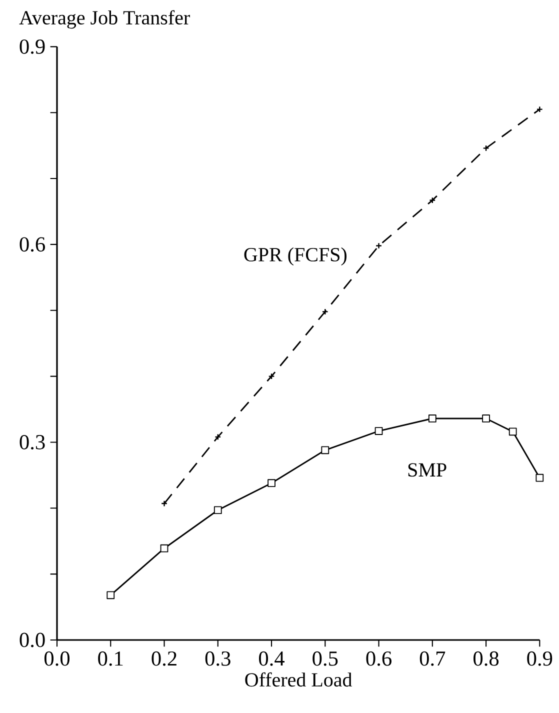 The image size is (559, 713). What do you see at coordinates (110, 658) in the screenshot?
I see `x-tick-label: 0.1` at bounding box center [110, 658].